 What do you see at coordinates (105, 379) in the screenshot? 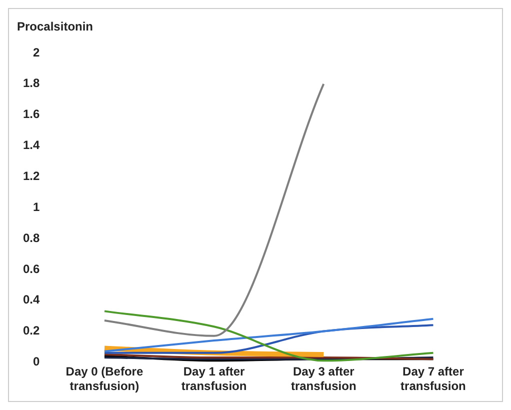
I see `x-tick-label: Day 0 (Before transfusion)` at bounding box center [105, 379].